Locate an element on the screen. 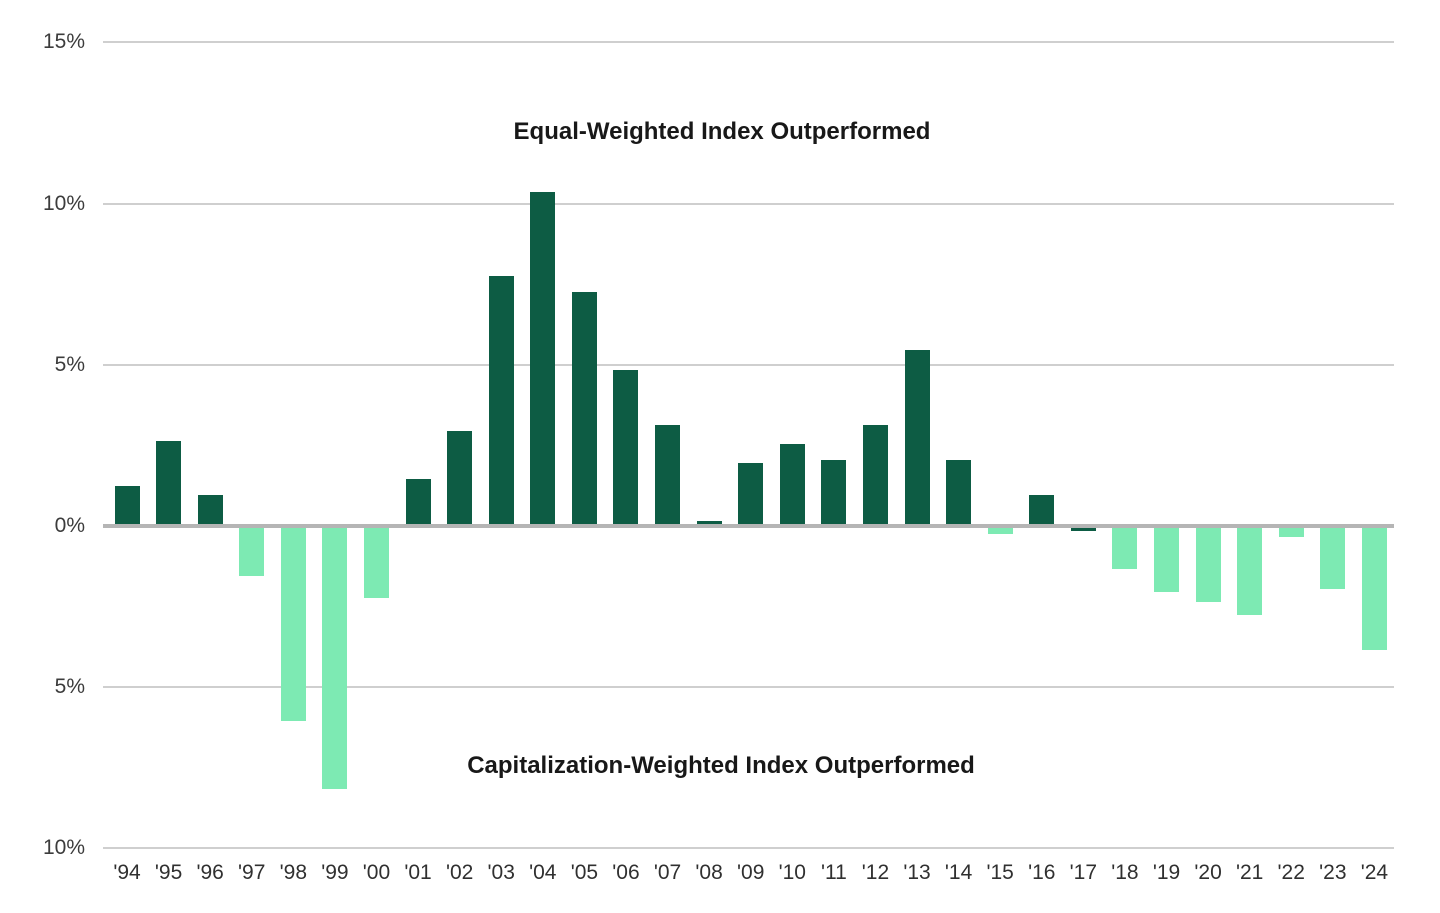 The width and height of the screenshot is (1440, 913). x-tick-label: '03 is located at coordinates (501, 872).